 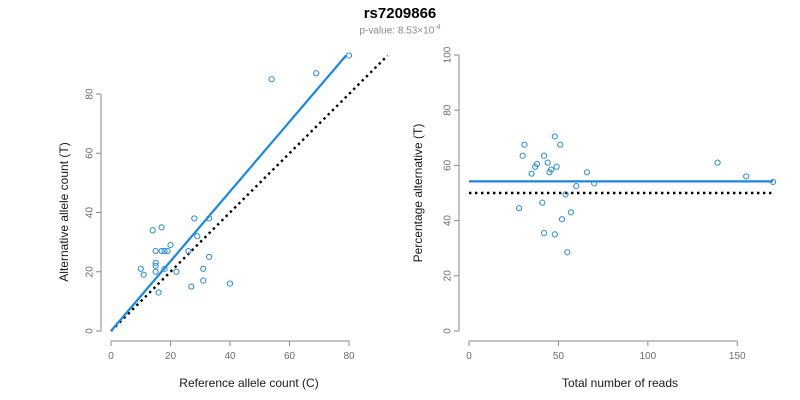 I want to click on x-axis: 0 50 100 150, so click(x=606, y=351).